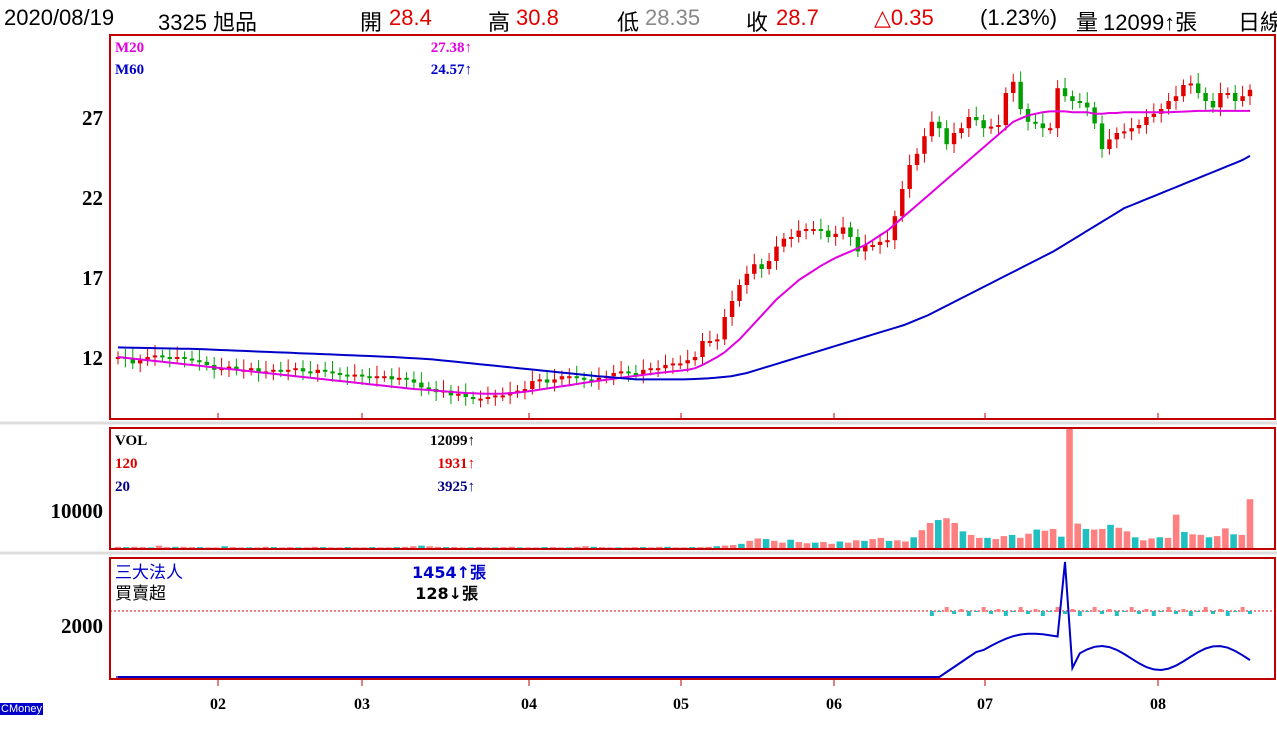 The width and height of the screenshot is (1277, 737). I want to click on volume-value: 12099↑張, so click(1150, 22).